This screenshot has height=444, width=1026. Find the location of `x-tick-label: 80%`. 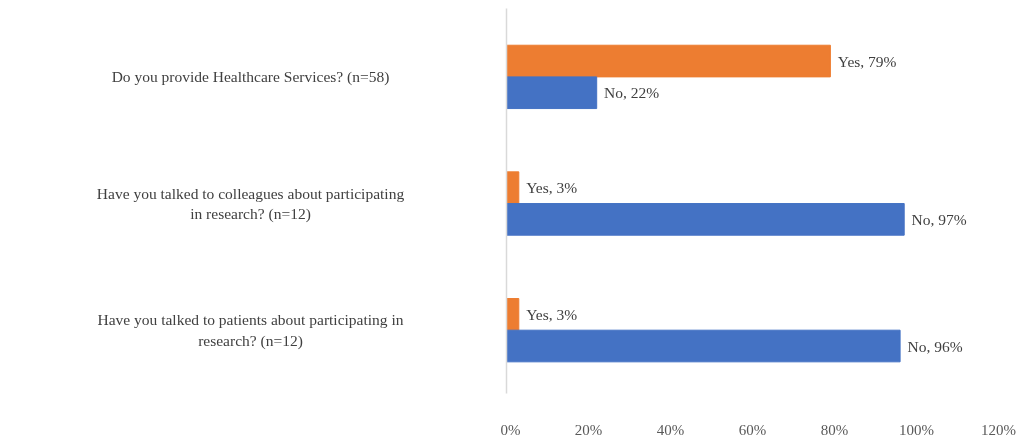

x-tick-label: 80% is located at coordinates (834, 429).